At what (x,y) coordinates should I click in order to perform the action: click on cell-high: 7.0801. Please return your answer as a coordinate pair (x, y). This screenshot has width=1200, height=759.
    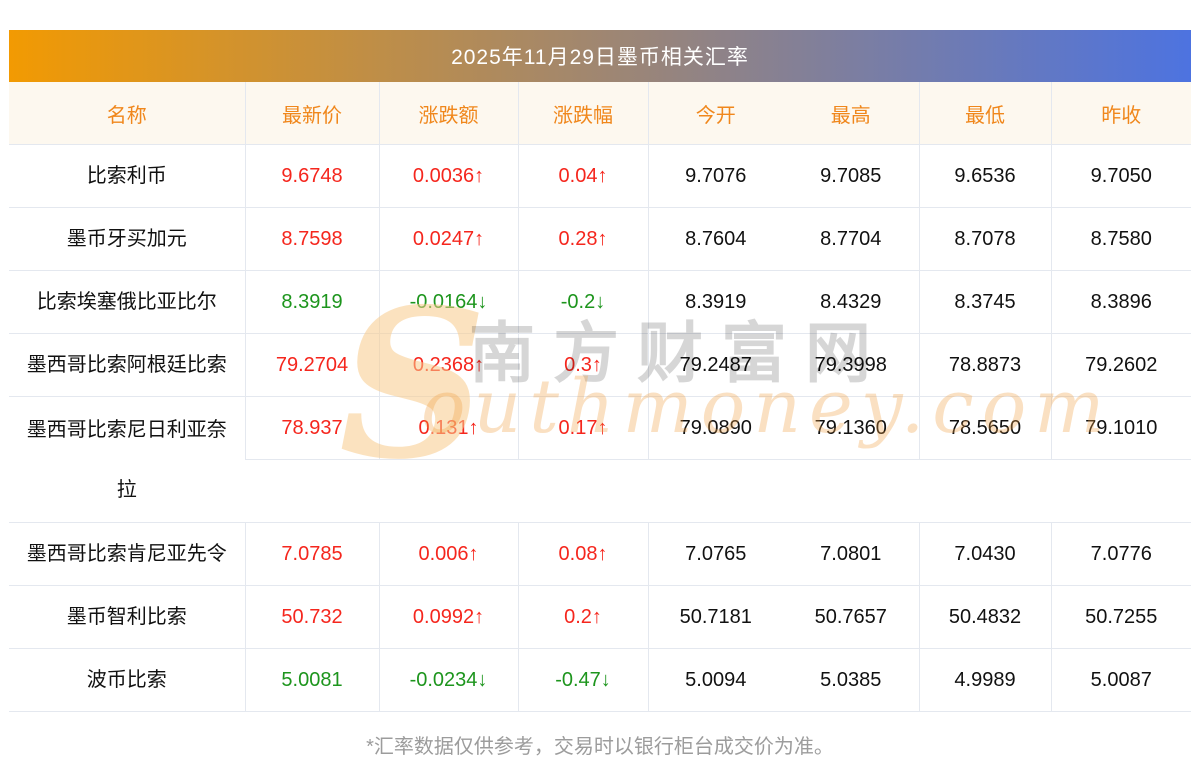
    Looking at the image, I should click on (851, 554).